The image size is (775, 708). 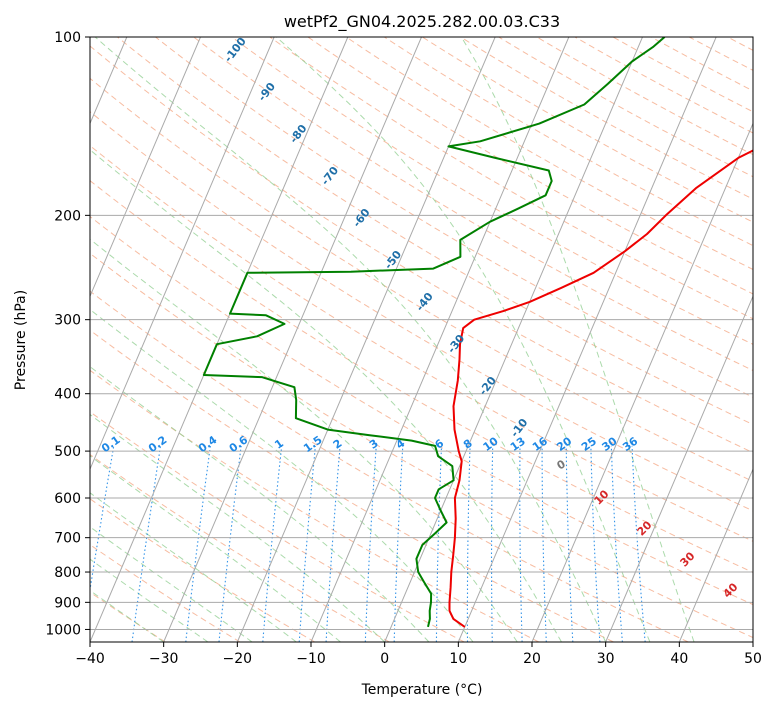 What do you see at coordinates (21, 340) in the screenshot?
I see `y-axis-label: Pressure (hPa)` at bounding box center [21, 340].